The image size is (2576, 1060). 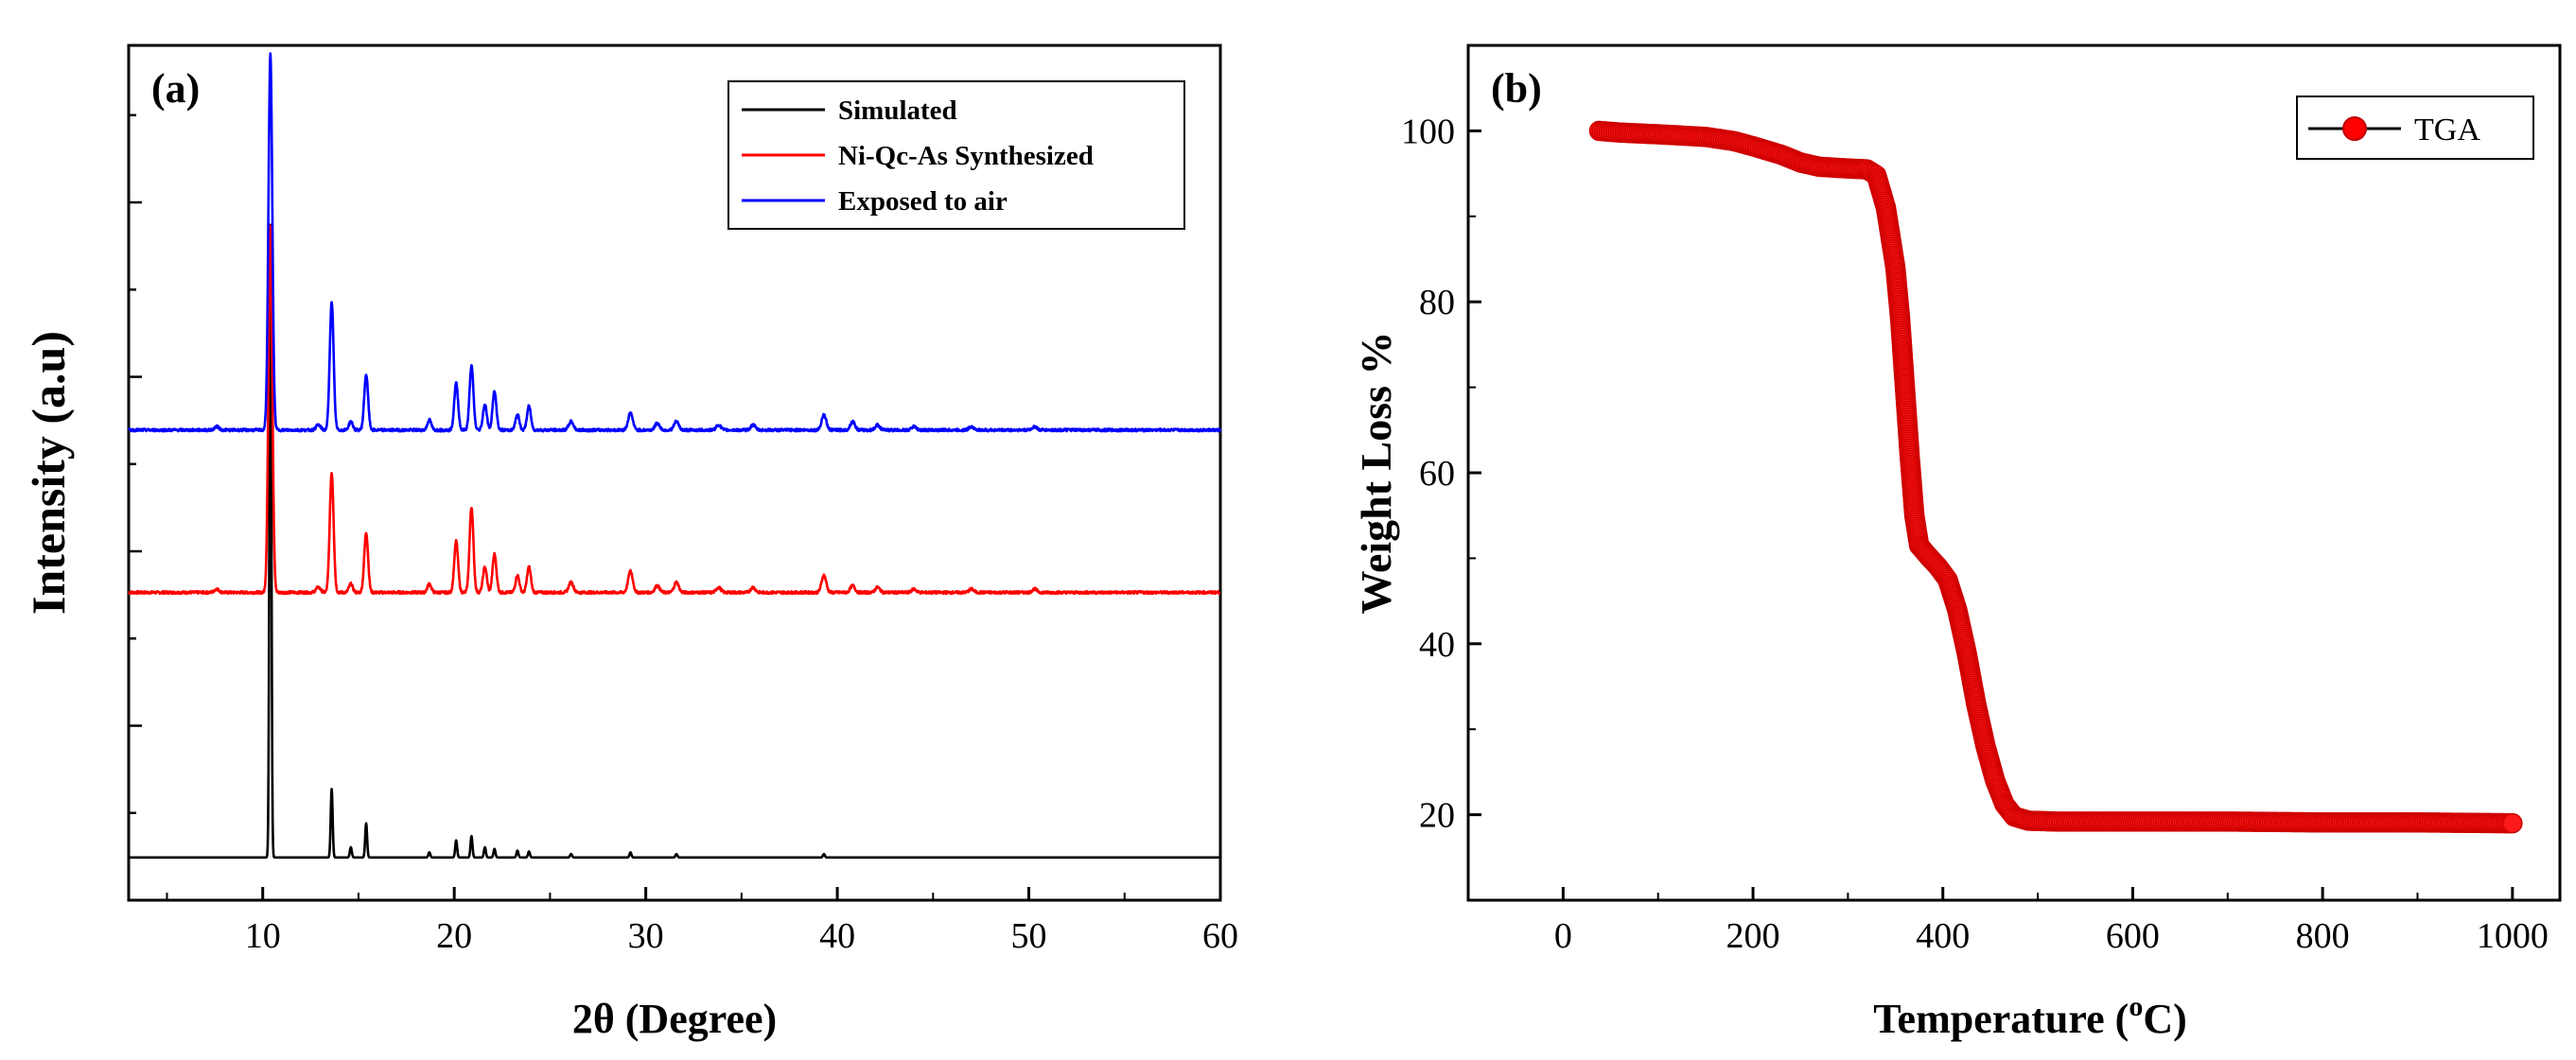 What do you see at coordinates (898, 111) in the screenshot?
I see `legend-label-simulated: Simulated` at bounding box center [898, 111].